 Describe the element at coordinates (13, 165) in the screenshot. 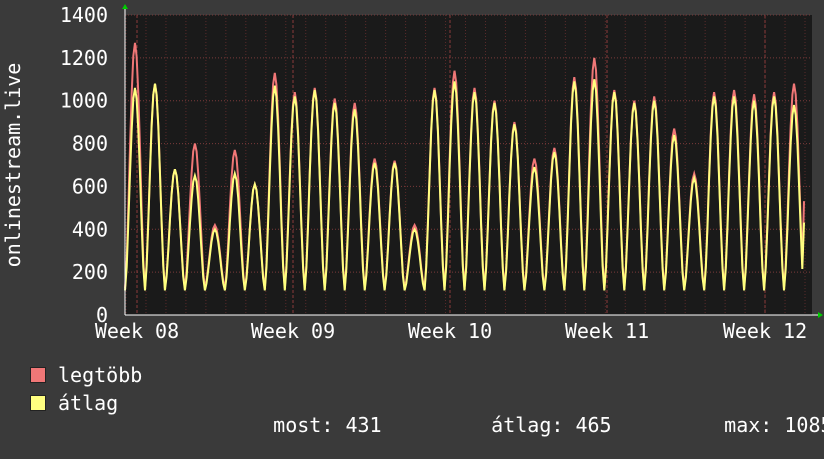

I see `y-axis-label: onlinestream.live` at that location.